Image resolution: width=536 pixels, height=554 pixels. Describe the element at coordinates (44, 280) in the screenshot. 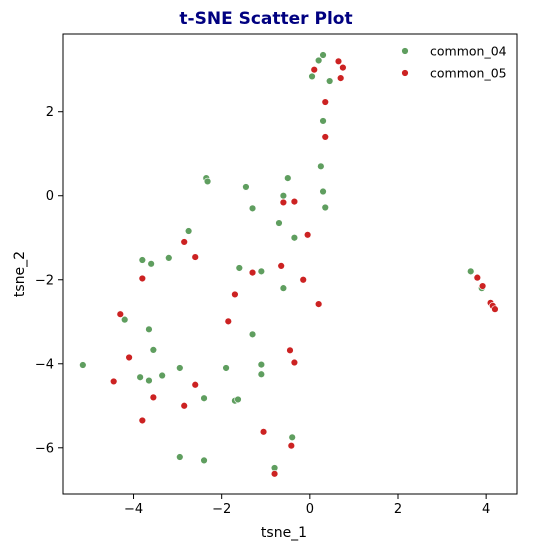

I see `y-tick-label: −2` at that location.